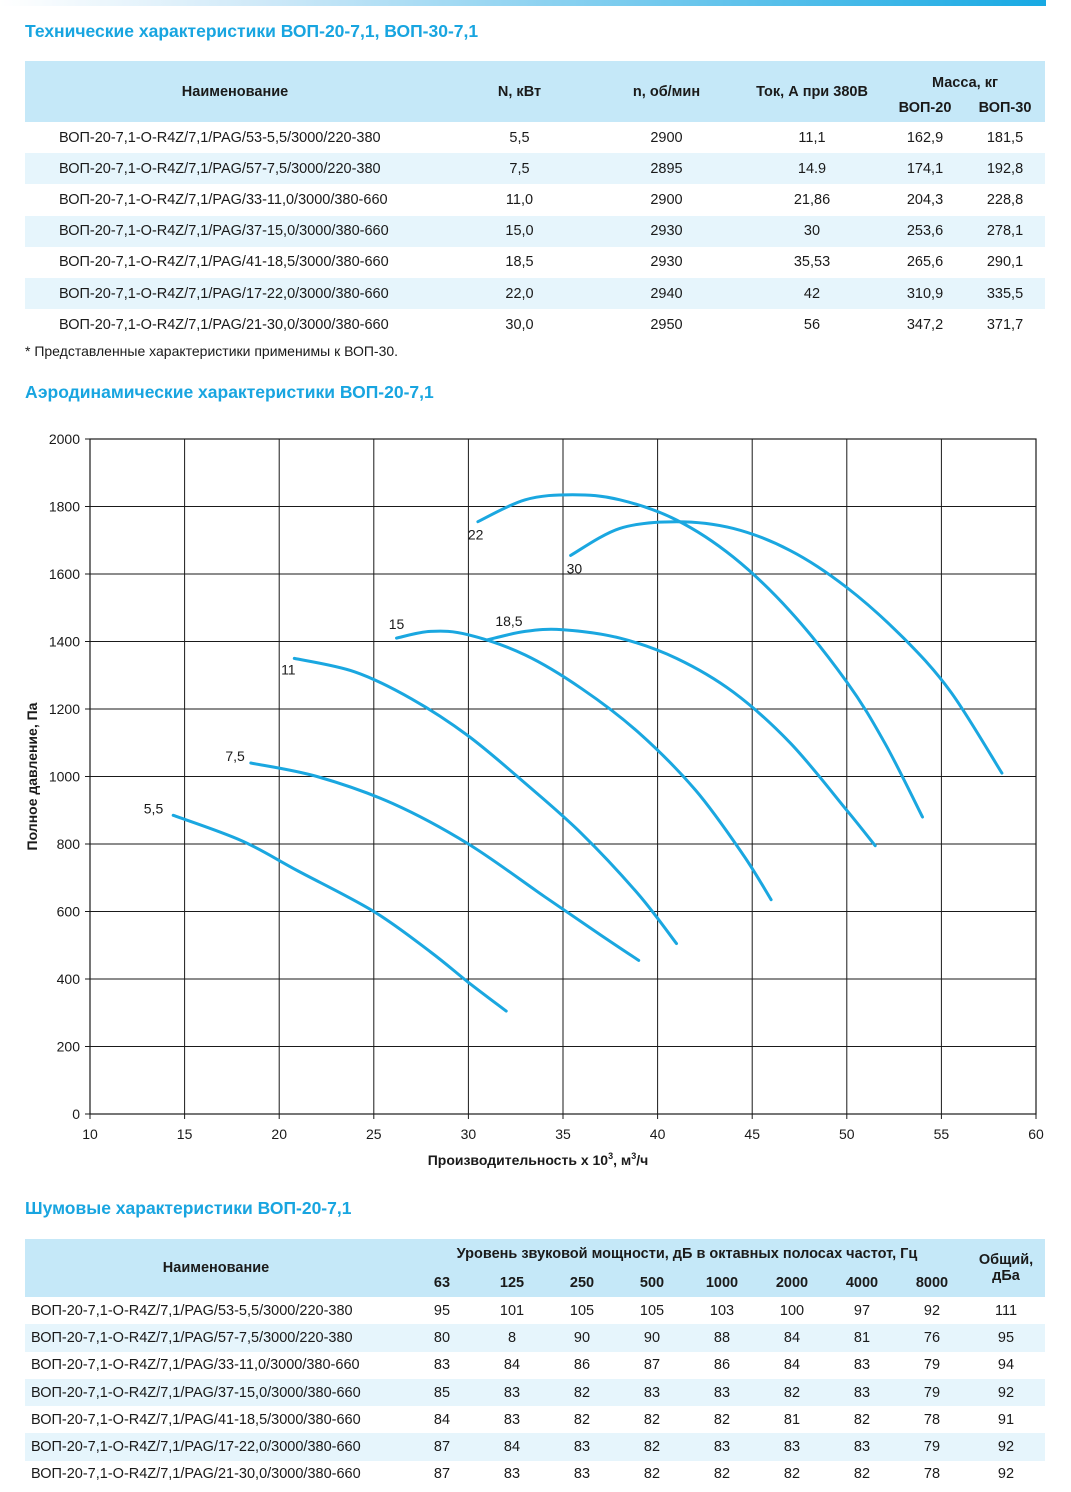 This screenshot has height=1492, width=1071. What do you see at coordinates (64, 439) in the screenshot?
I see `y-tick-label: 2000` at bounding box center [64, 439].